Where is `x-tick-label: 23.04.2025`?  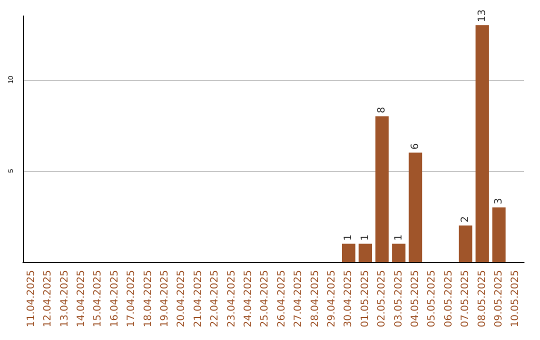
x-tick-label: 23.04.2025 is located at coordinates (232, 299).